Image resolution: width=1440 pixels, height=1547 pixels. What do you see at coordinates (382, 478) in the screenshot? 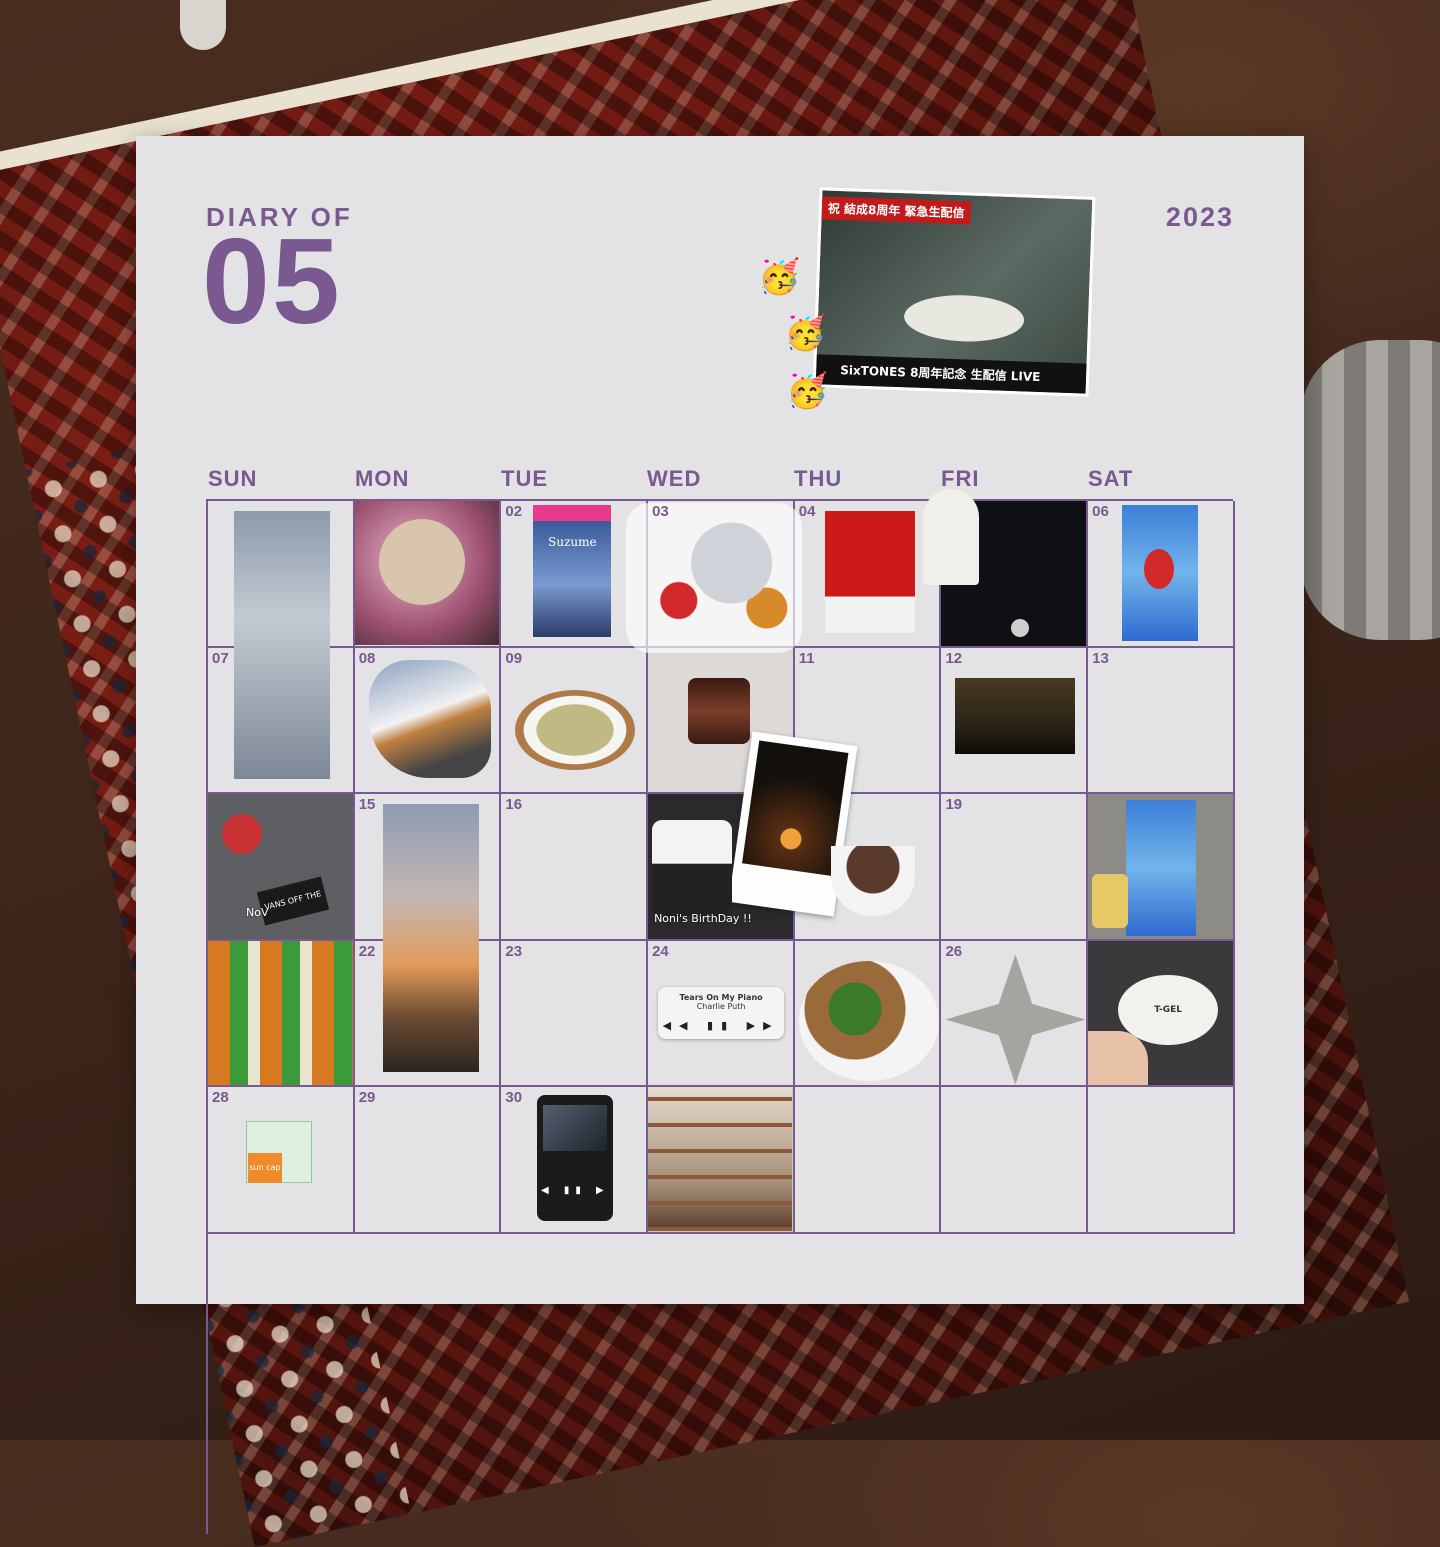
I see `weekday-mon: MON` at bounding box center [382, 478].